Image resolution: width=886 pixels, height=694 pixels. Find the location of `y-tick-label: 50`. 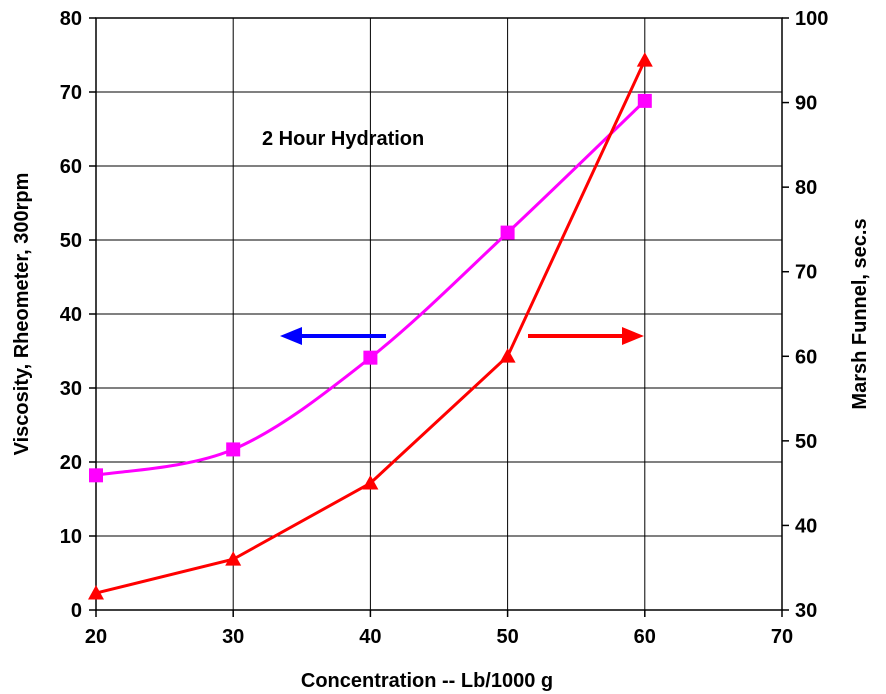

y-tick-label: 50 is located at coordinates (71, 241).